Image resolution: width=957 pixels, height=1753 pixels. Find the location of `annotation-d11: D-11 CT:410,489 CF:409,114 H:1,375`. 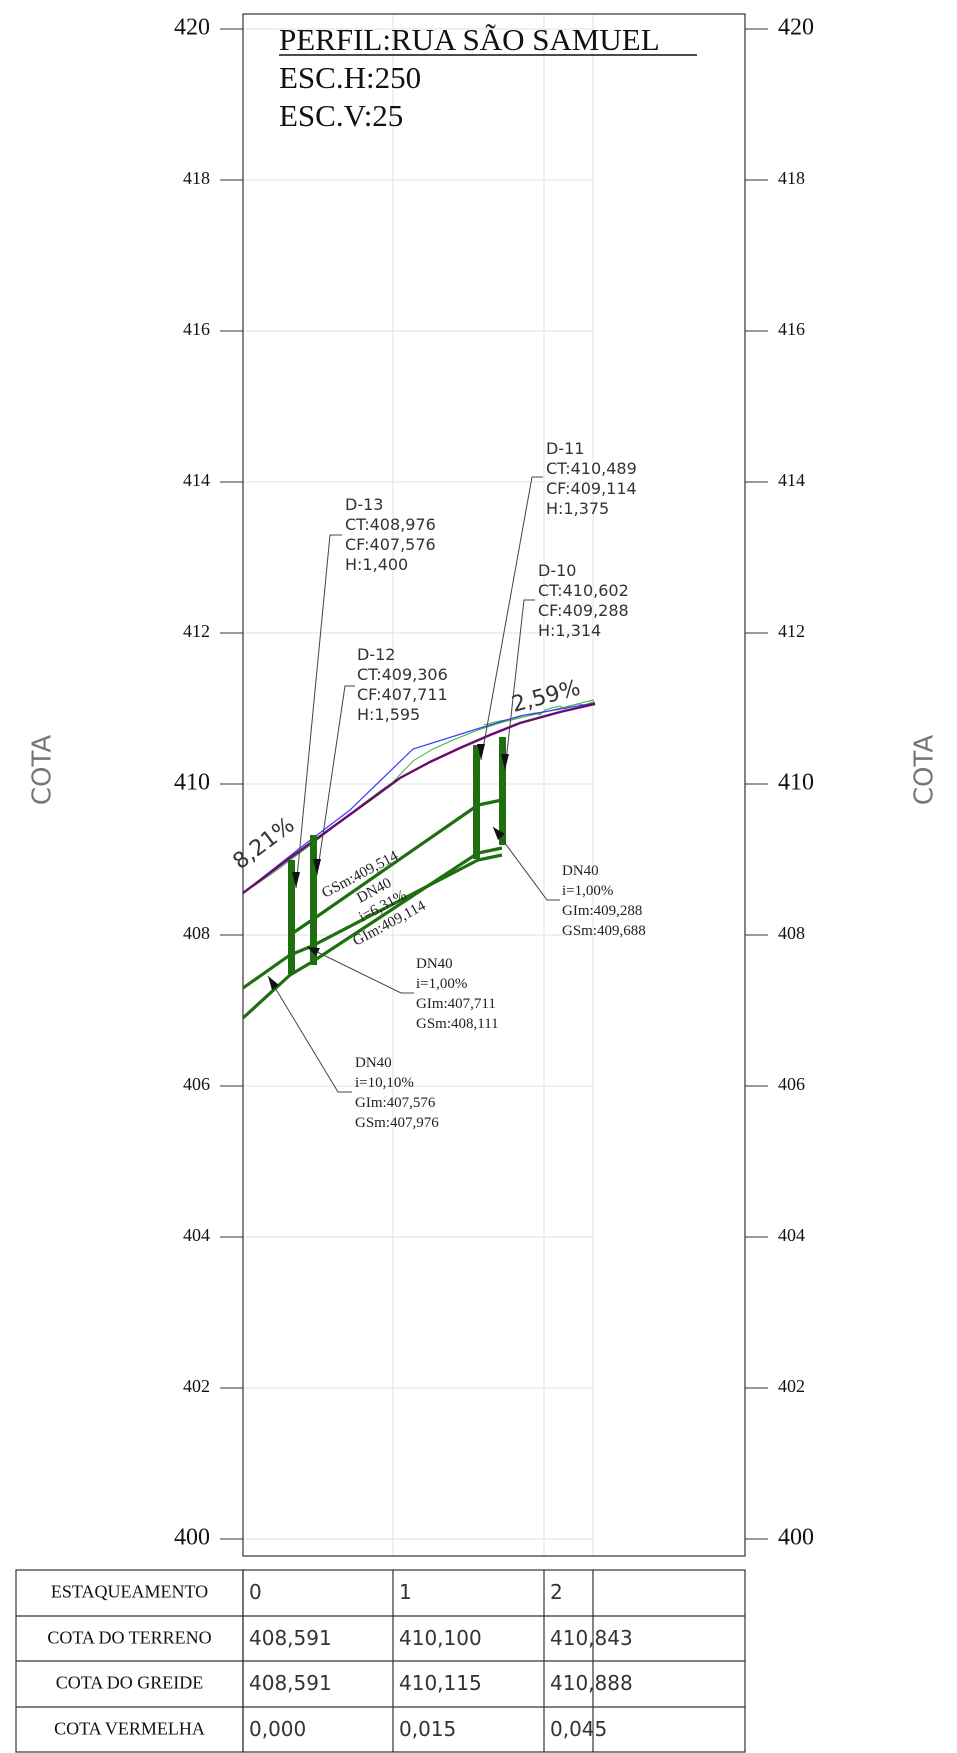

annotation-d11: D-11 CT:410,489 CF:409,114 H:1,375 is located at coordinates (591, 478).